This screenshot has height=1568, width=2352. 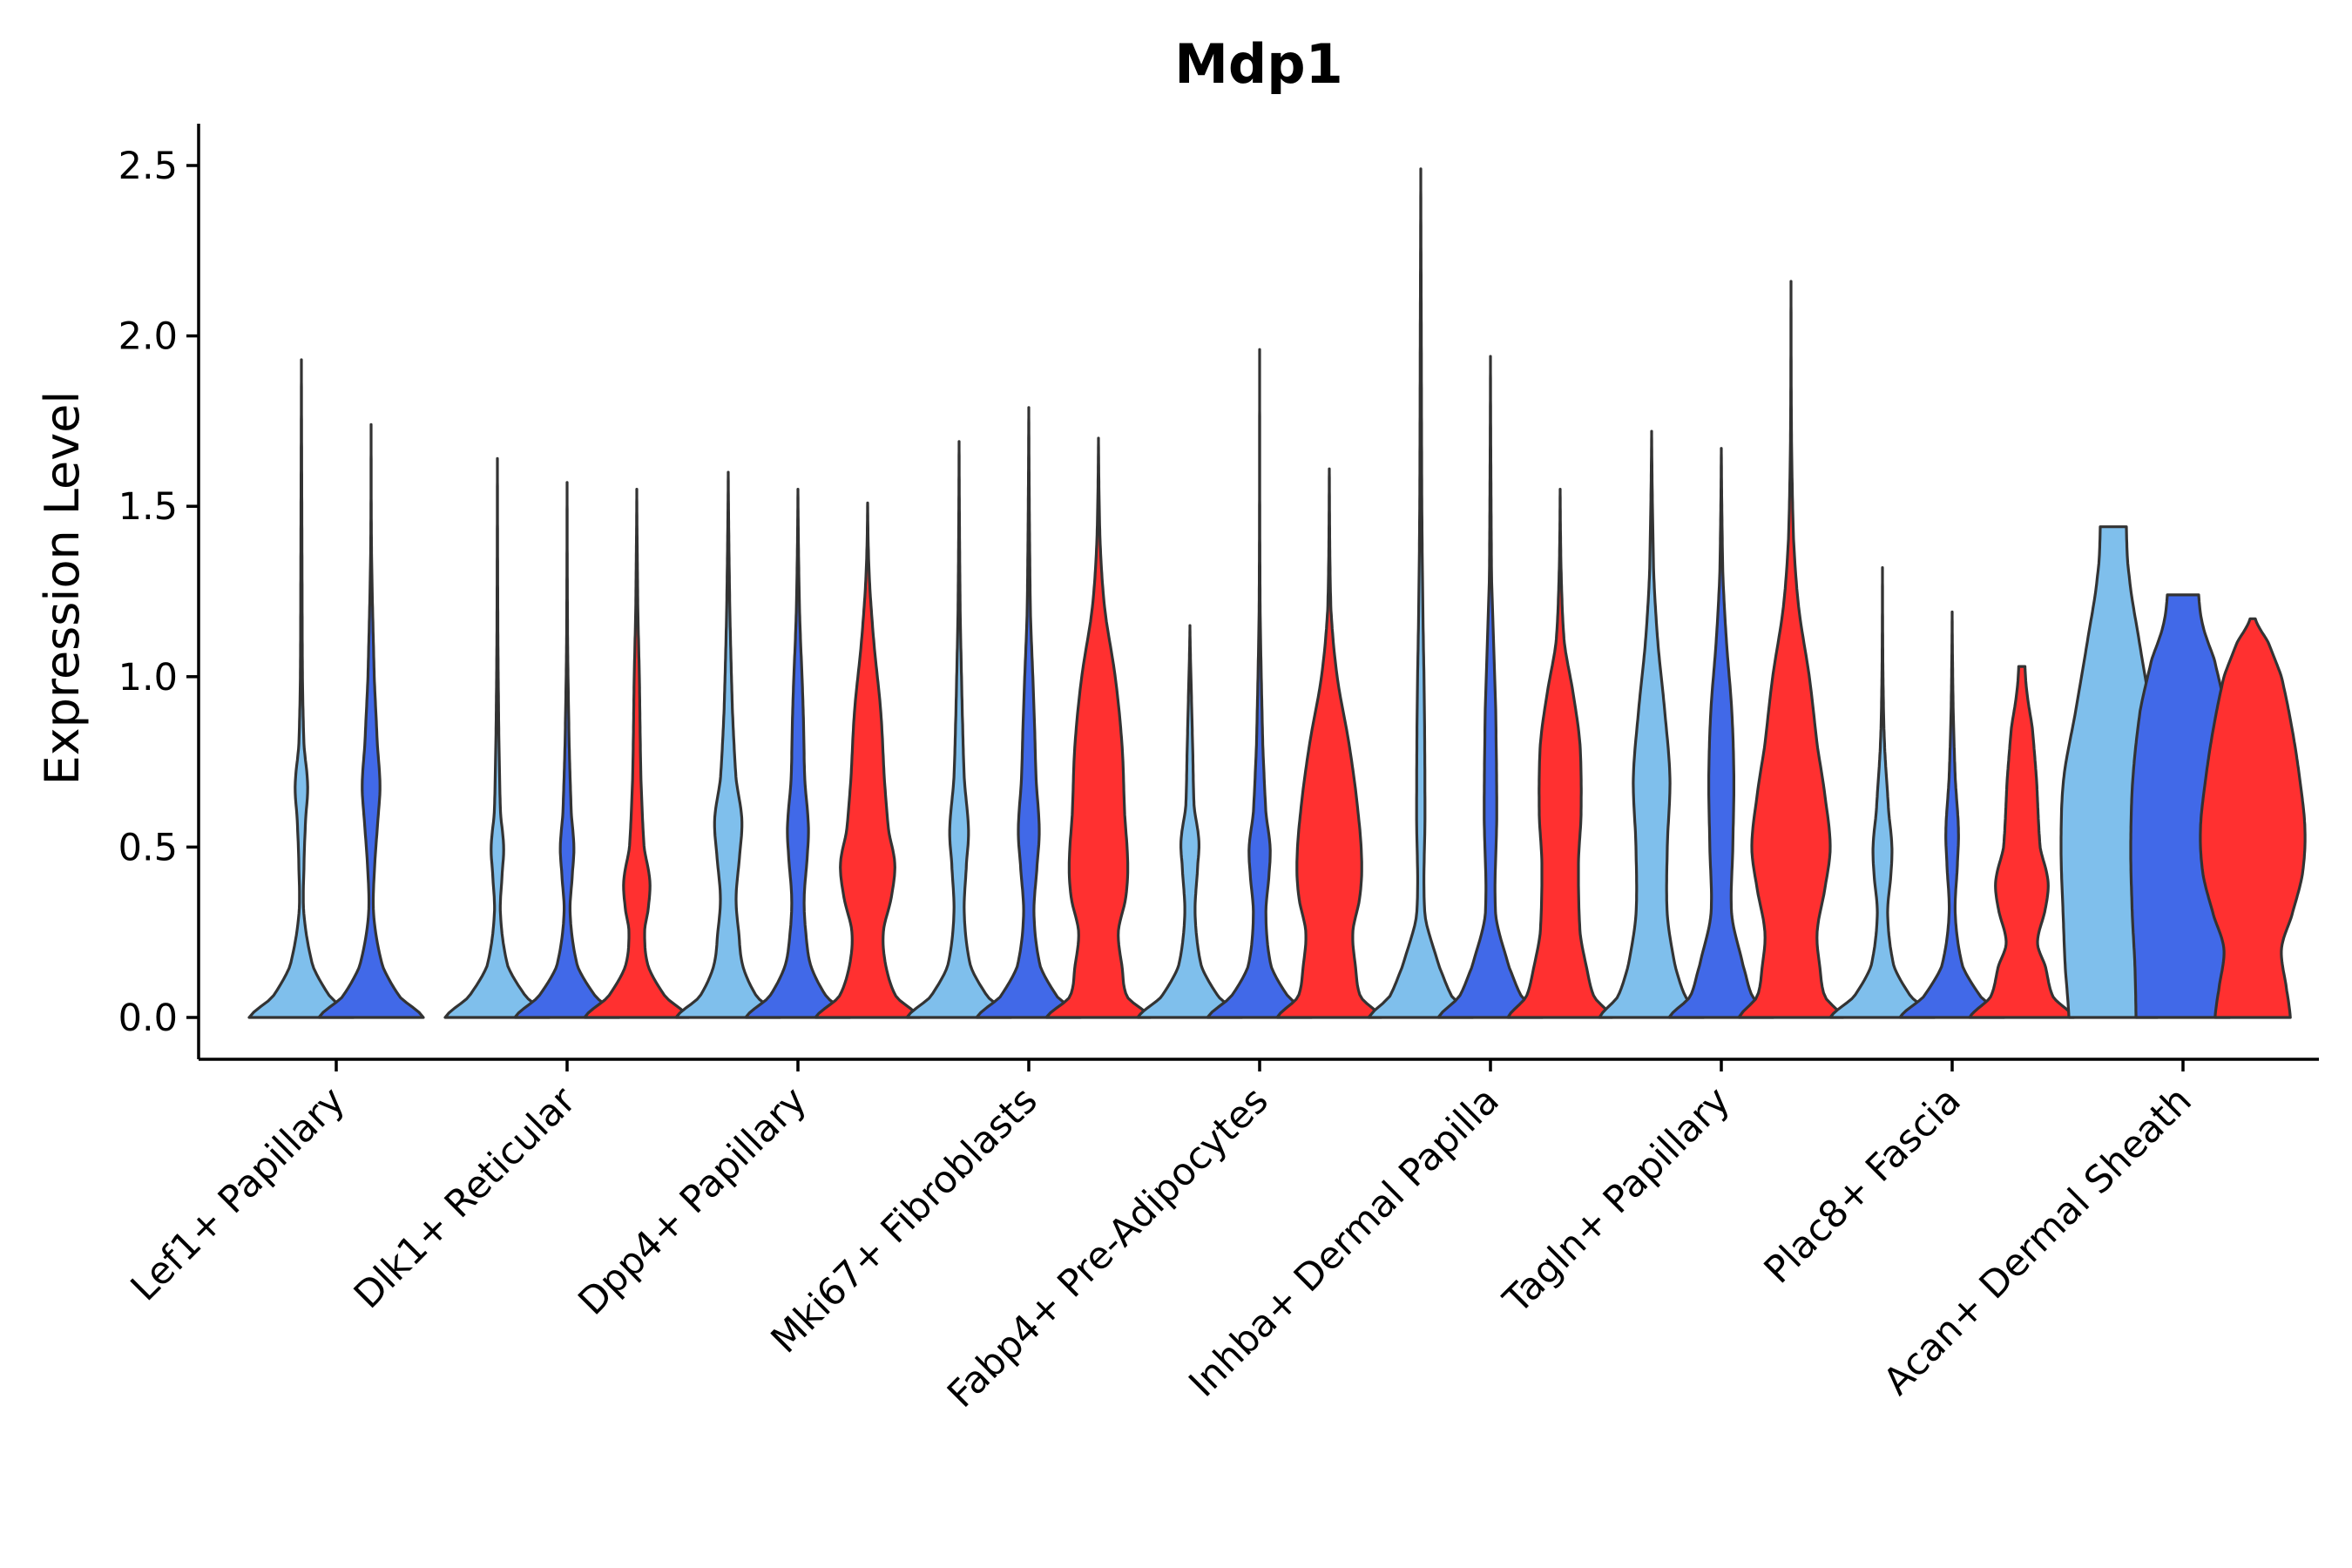 What do you see at coordinates (62, 588) in the screenshot?
I see `y-axis-label: Expression Level` at bounding box center [62, 588].